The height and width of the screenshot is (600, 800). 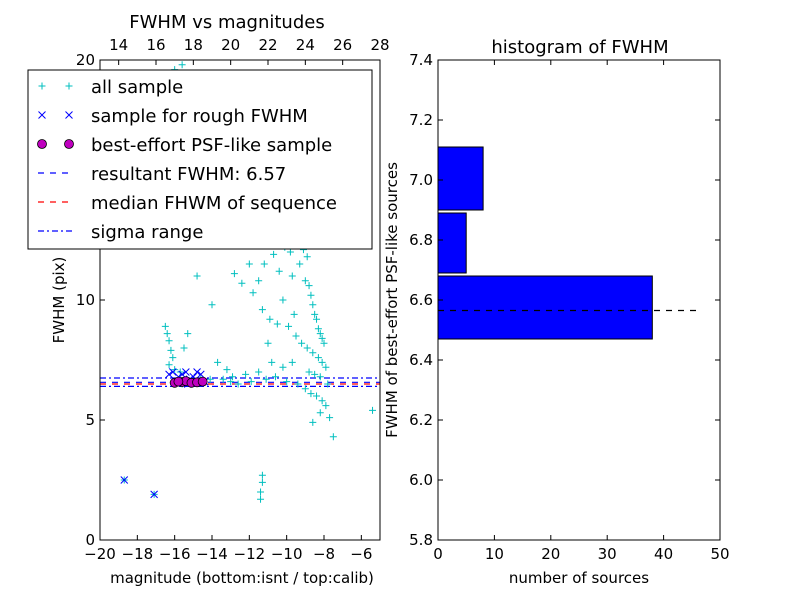 I want to click on top-x-tick-label: 16, so click(x=155, y=45).